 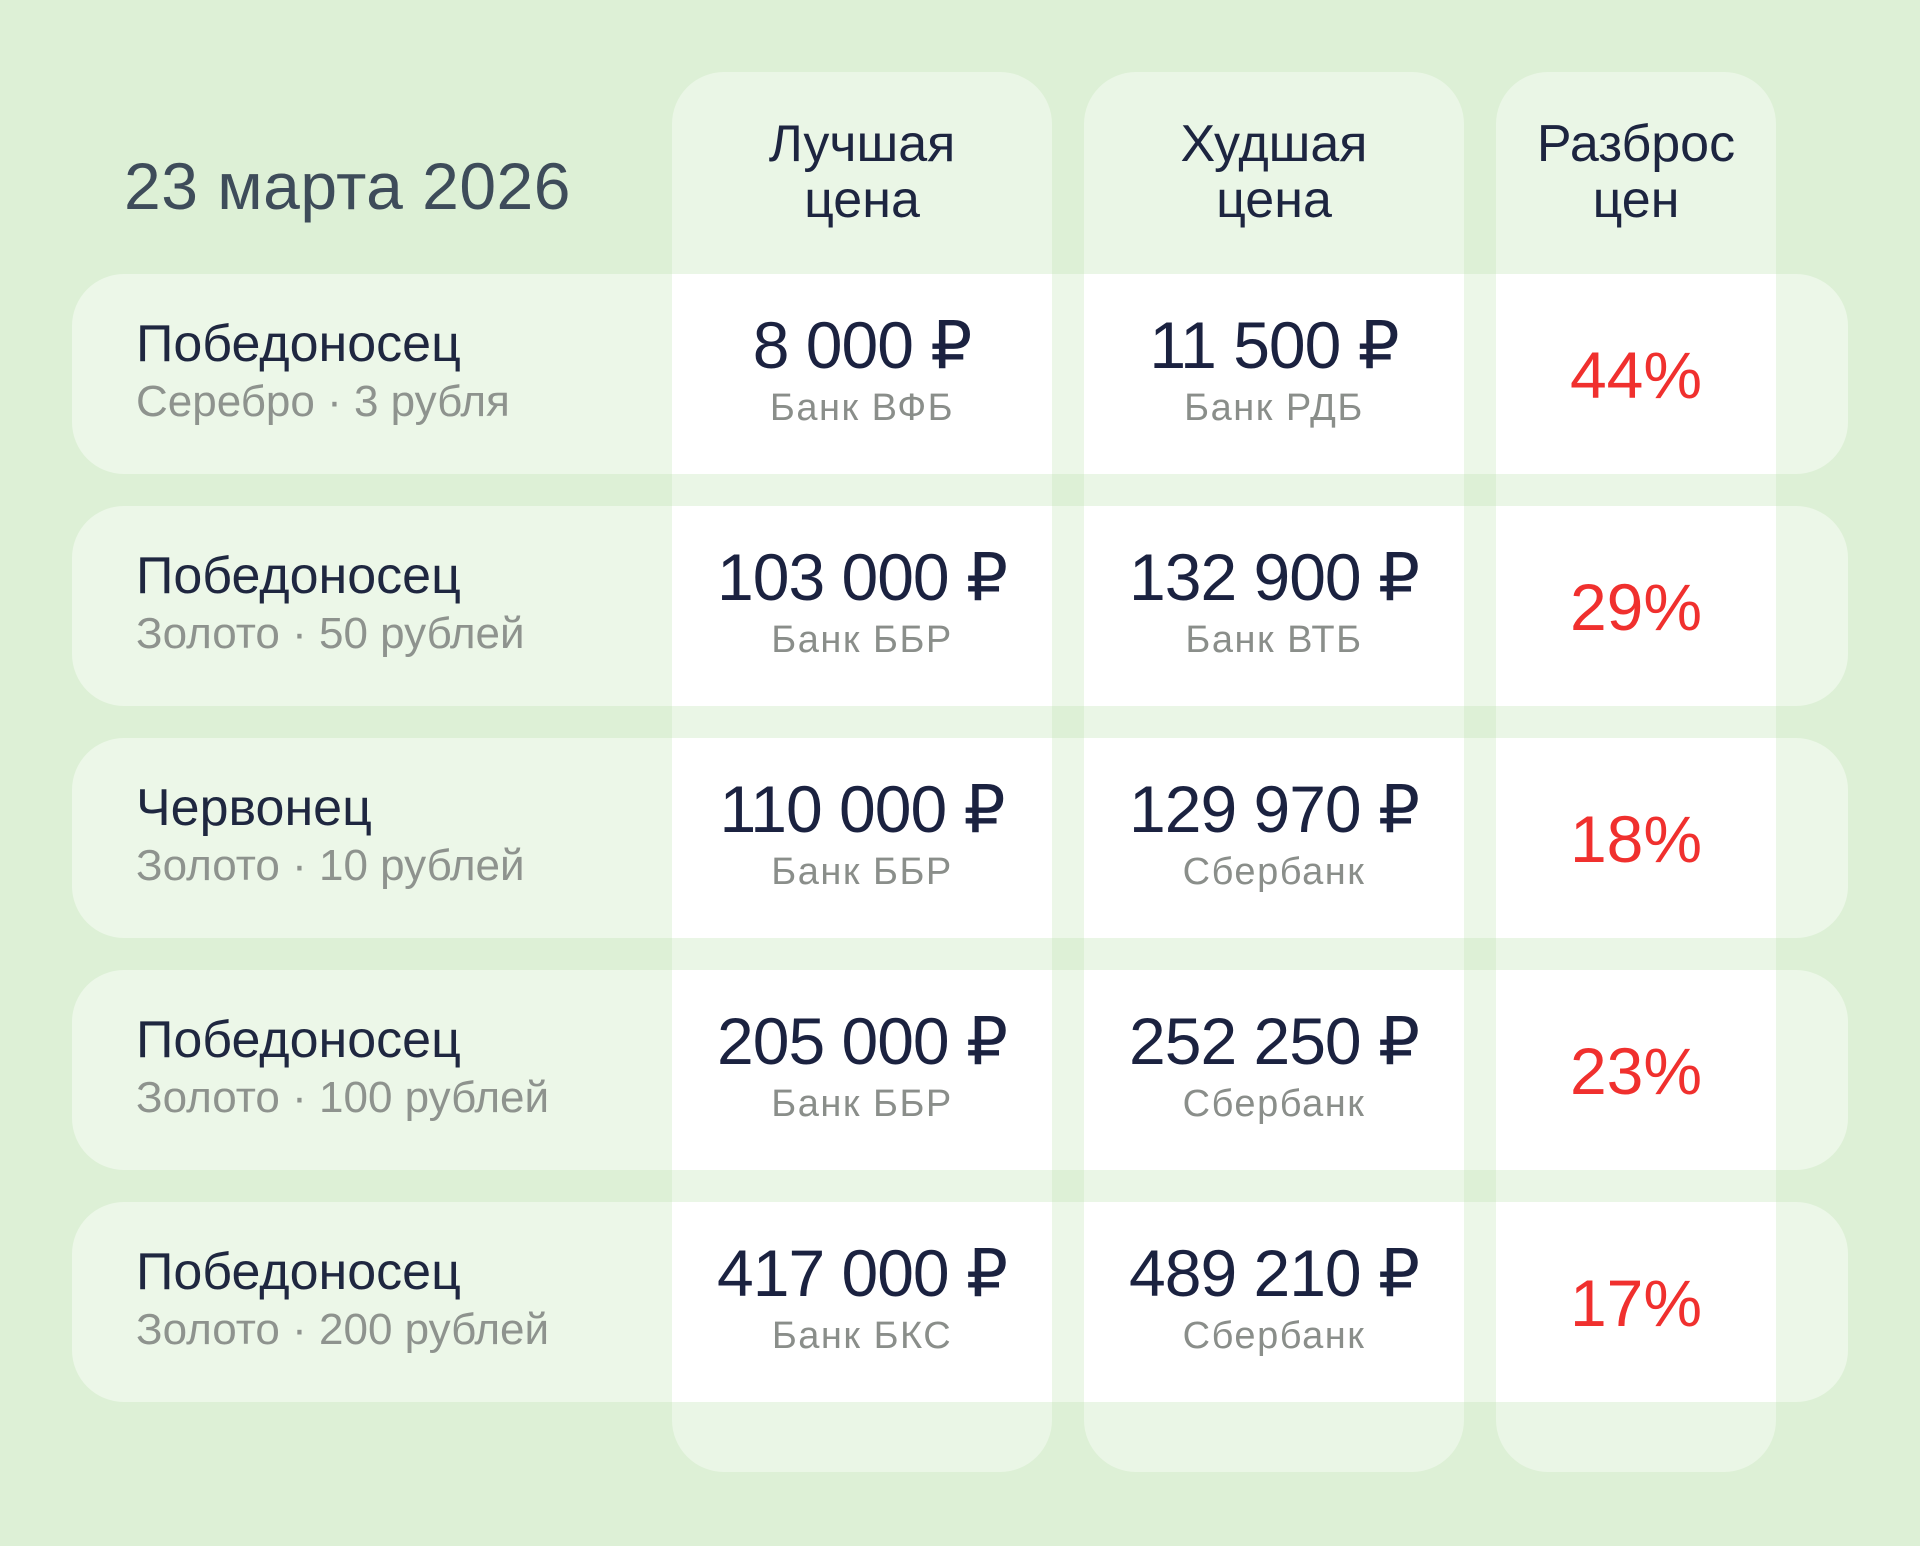 I want to click on coin-metal: Серебро, so click(x=225, y=401).